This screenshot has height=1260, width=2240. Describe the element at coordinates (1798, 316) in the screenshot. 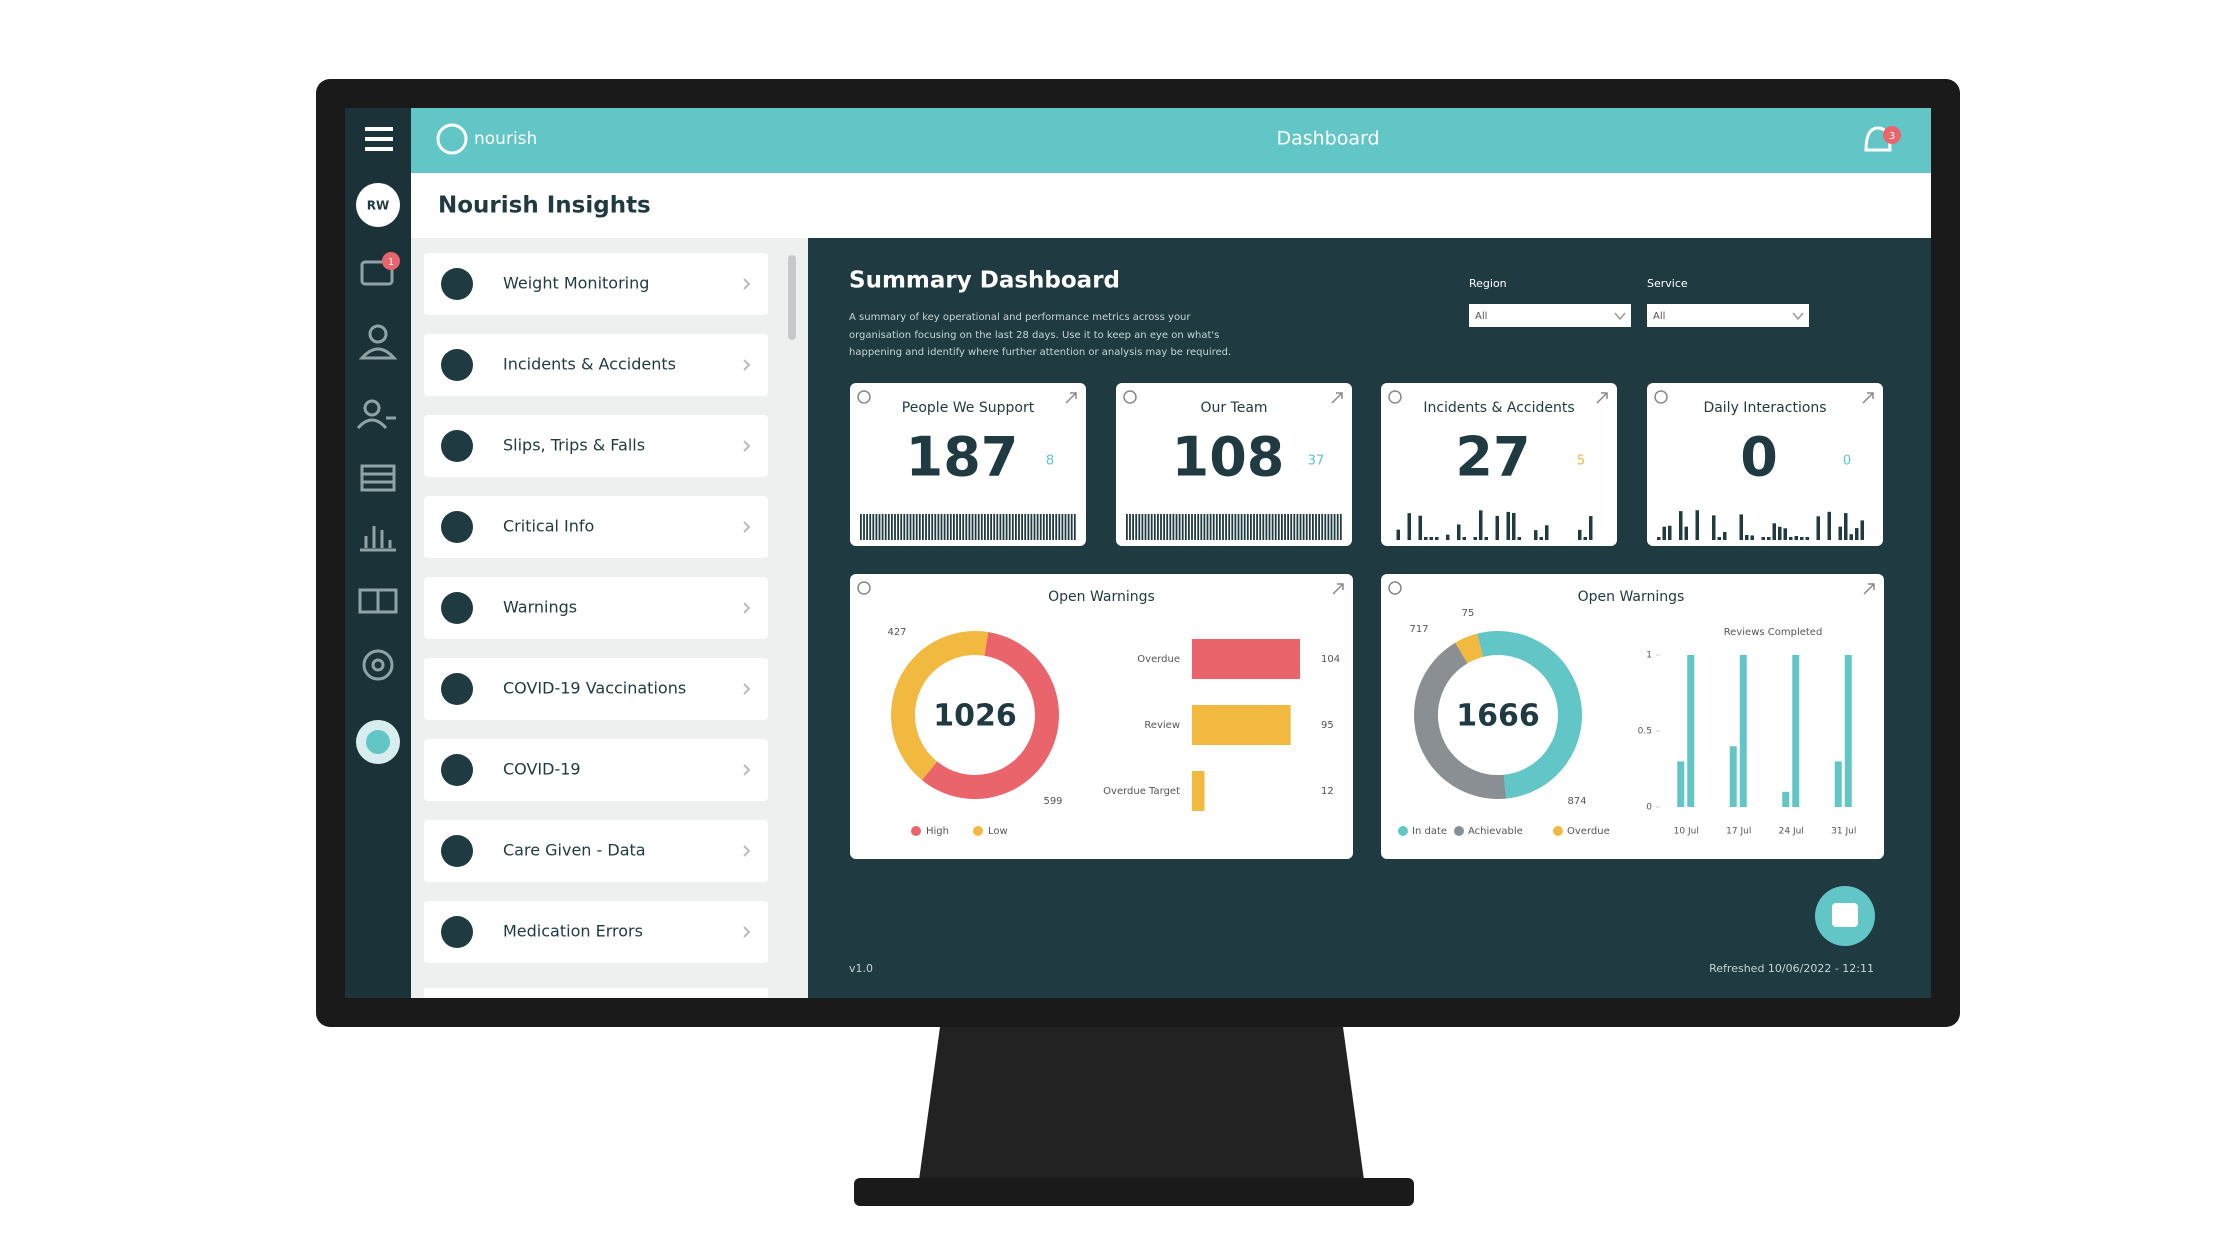

I see `dropdown-arrow` at that location.